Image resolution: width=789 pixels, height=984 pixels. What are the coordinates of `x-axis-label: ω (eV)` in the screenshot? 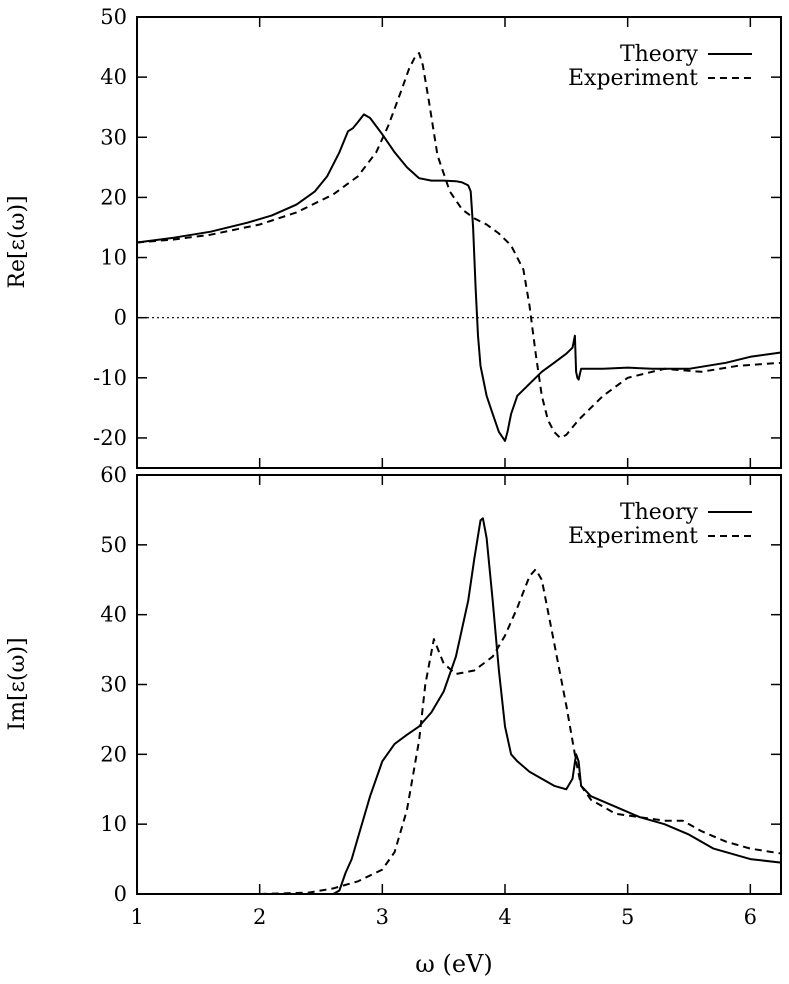 It's located at (453, 964).